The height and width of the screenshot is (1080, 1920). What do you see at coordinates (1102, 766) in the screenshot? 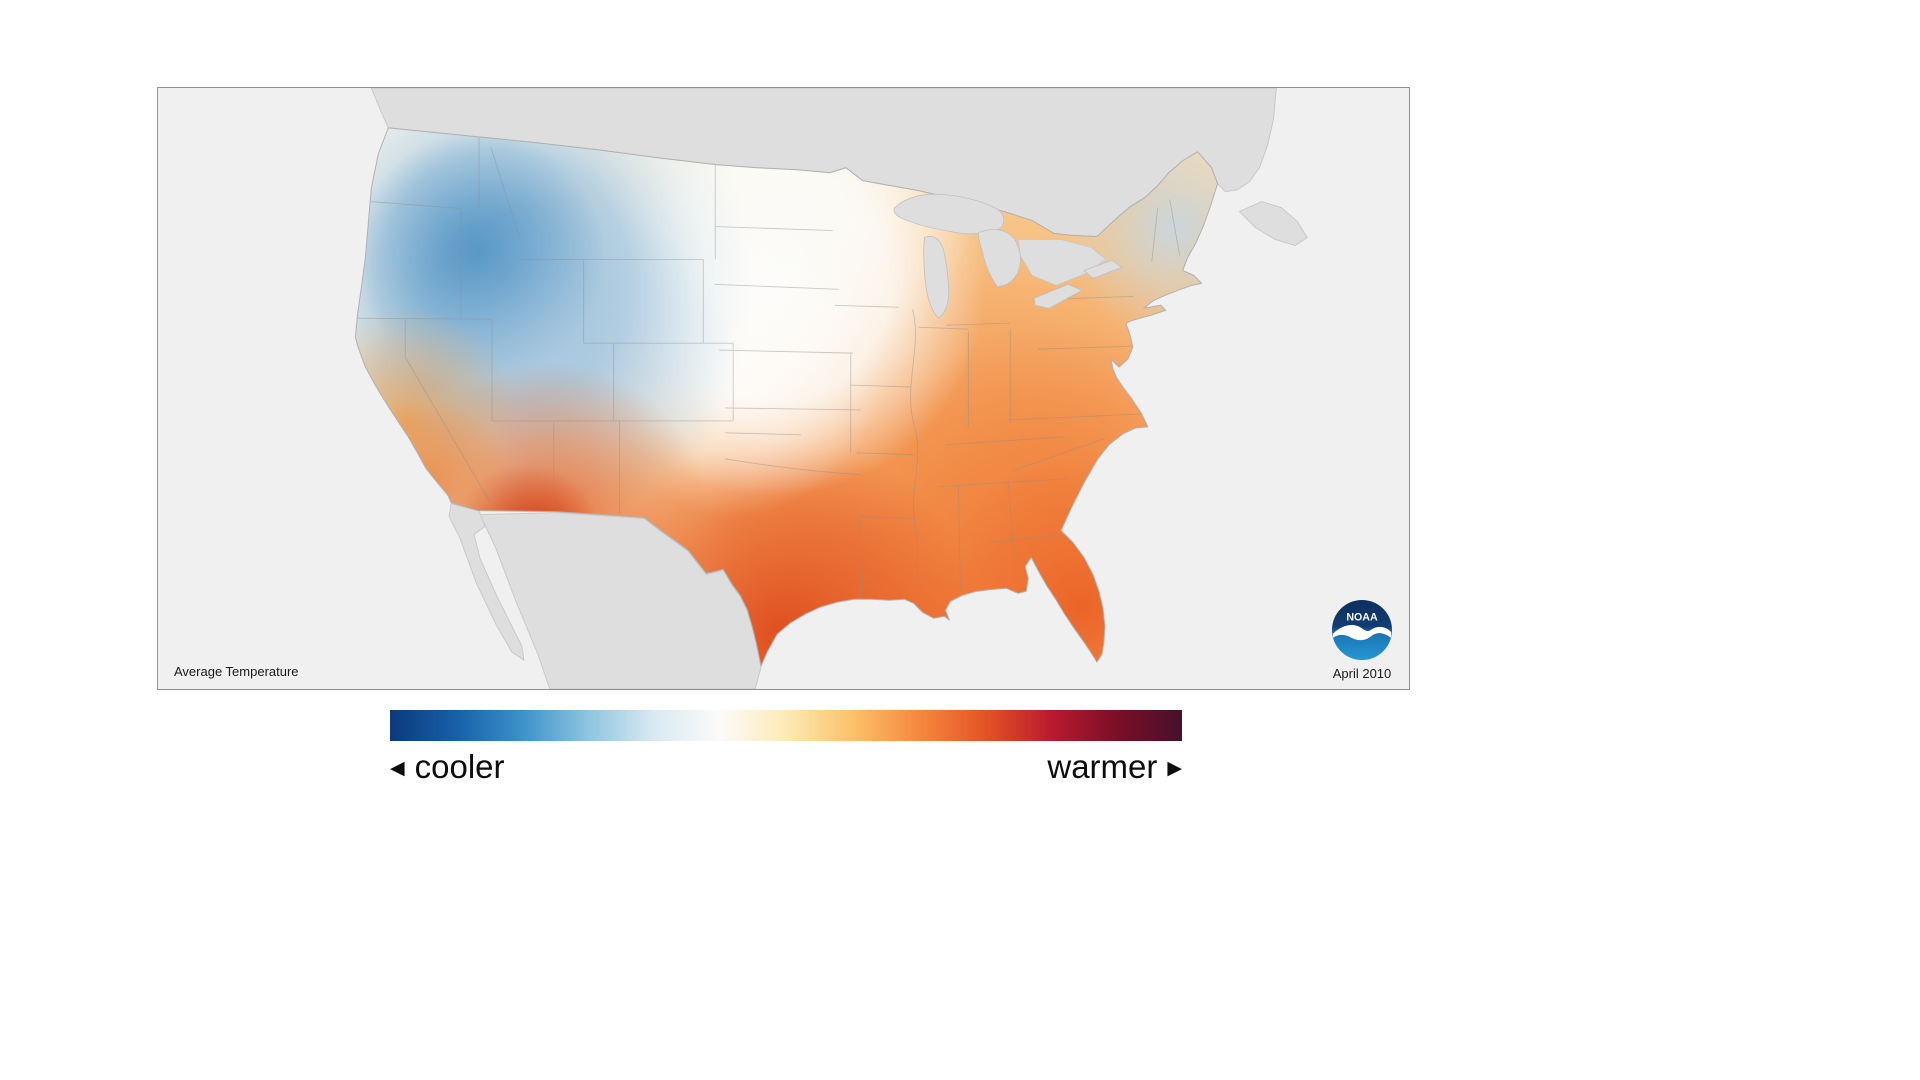
I see `warmer-label: warmer` at bounding box center [1102, 766].